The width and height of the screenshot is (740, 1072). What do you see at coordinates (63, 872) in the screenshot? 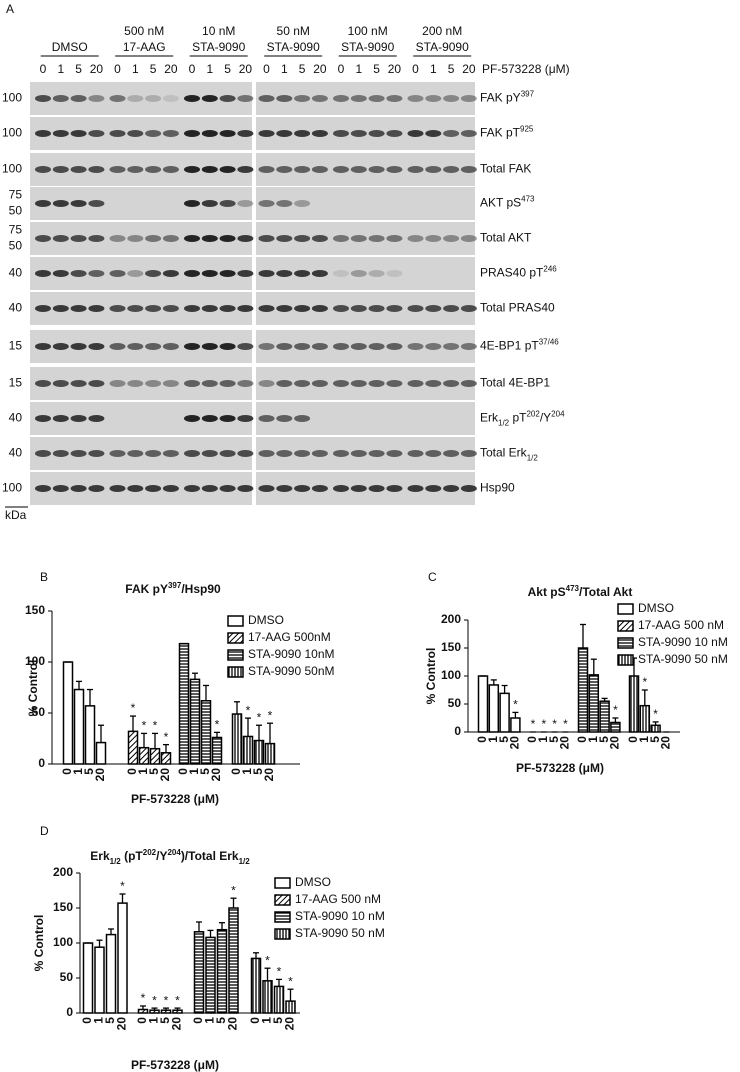
I see `y-tick-label: 200` at bounding box center [63, 872].